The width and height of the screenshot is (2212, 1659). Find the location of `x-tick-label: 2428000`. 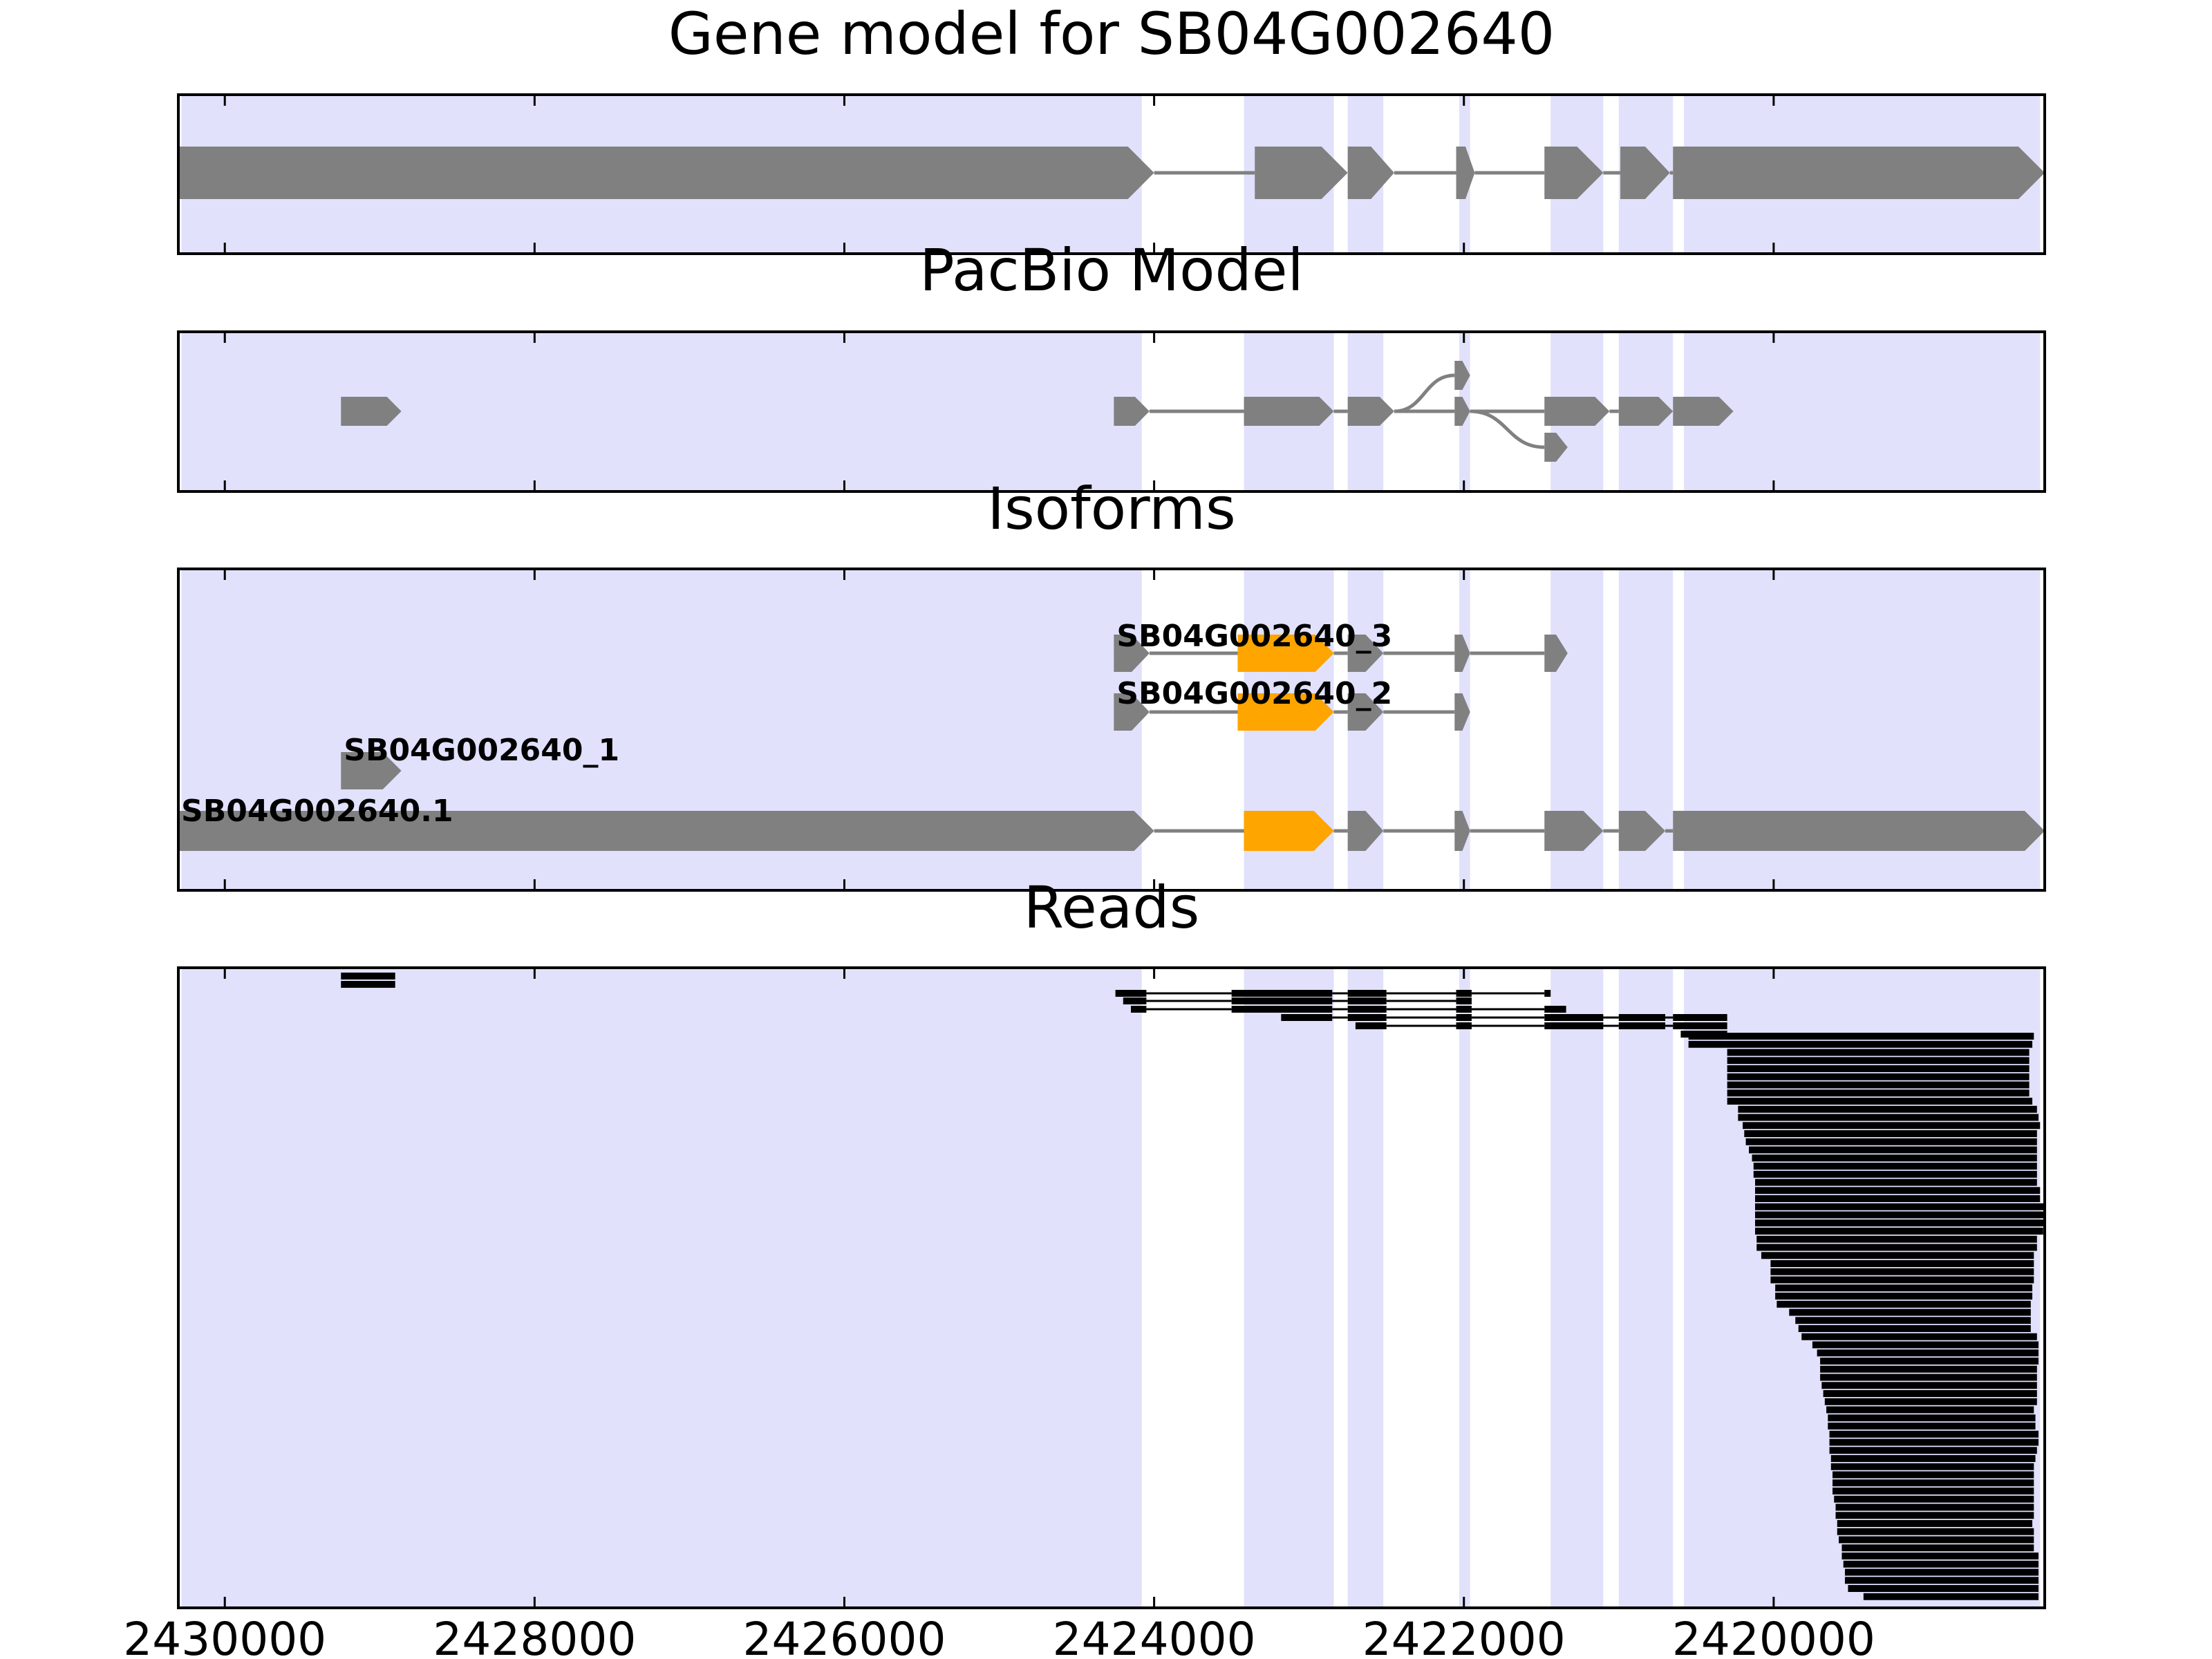

x-tick-label: 2428000 is located at coordinates (534, 1636).